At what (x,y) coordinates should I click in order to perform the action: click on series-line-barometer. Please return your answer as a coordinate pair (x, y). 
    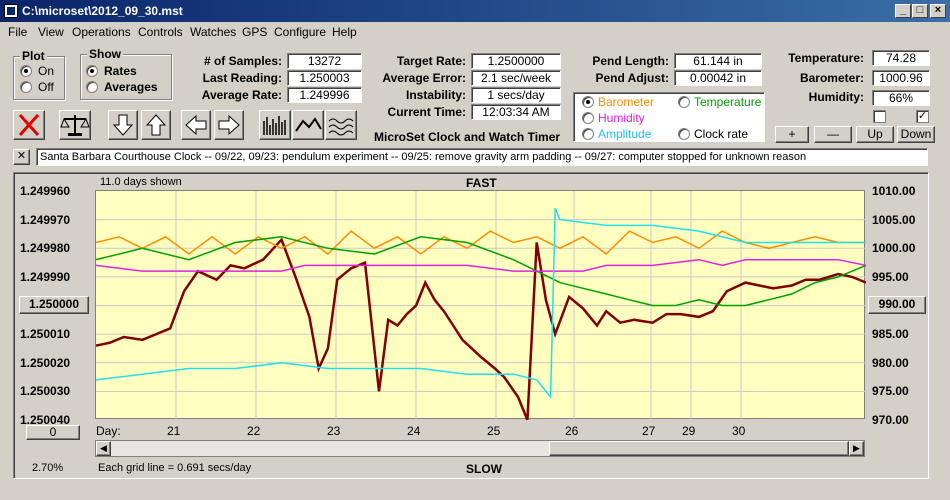
    Looking at the image, I should click on (481, 242).